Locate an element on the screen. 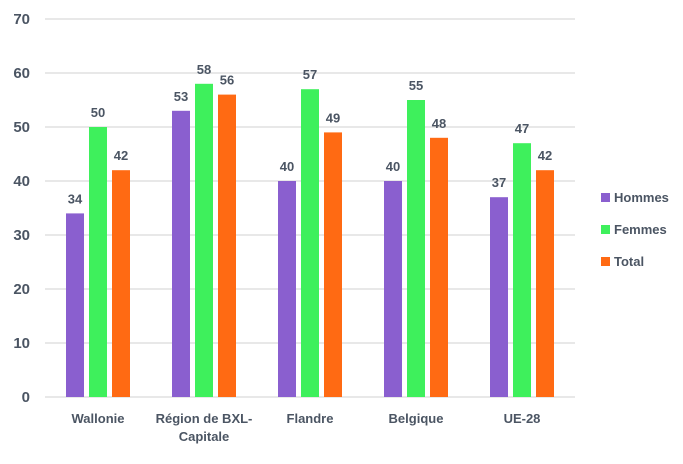  legend-label: Total is located at coordinates (629, 261).